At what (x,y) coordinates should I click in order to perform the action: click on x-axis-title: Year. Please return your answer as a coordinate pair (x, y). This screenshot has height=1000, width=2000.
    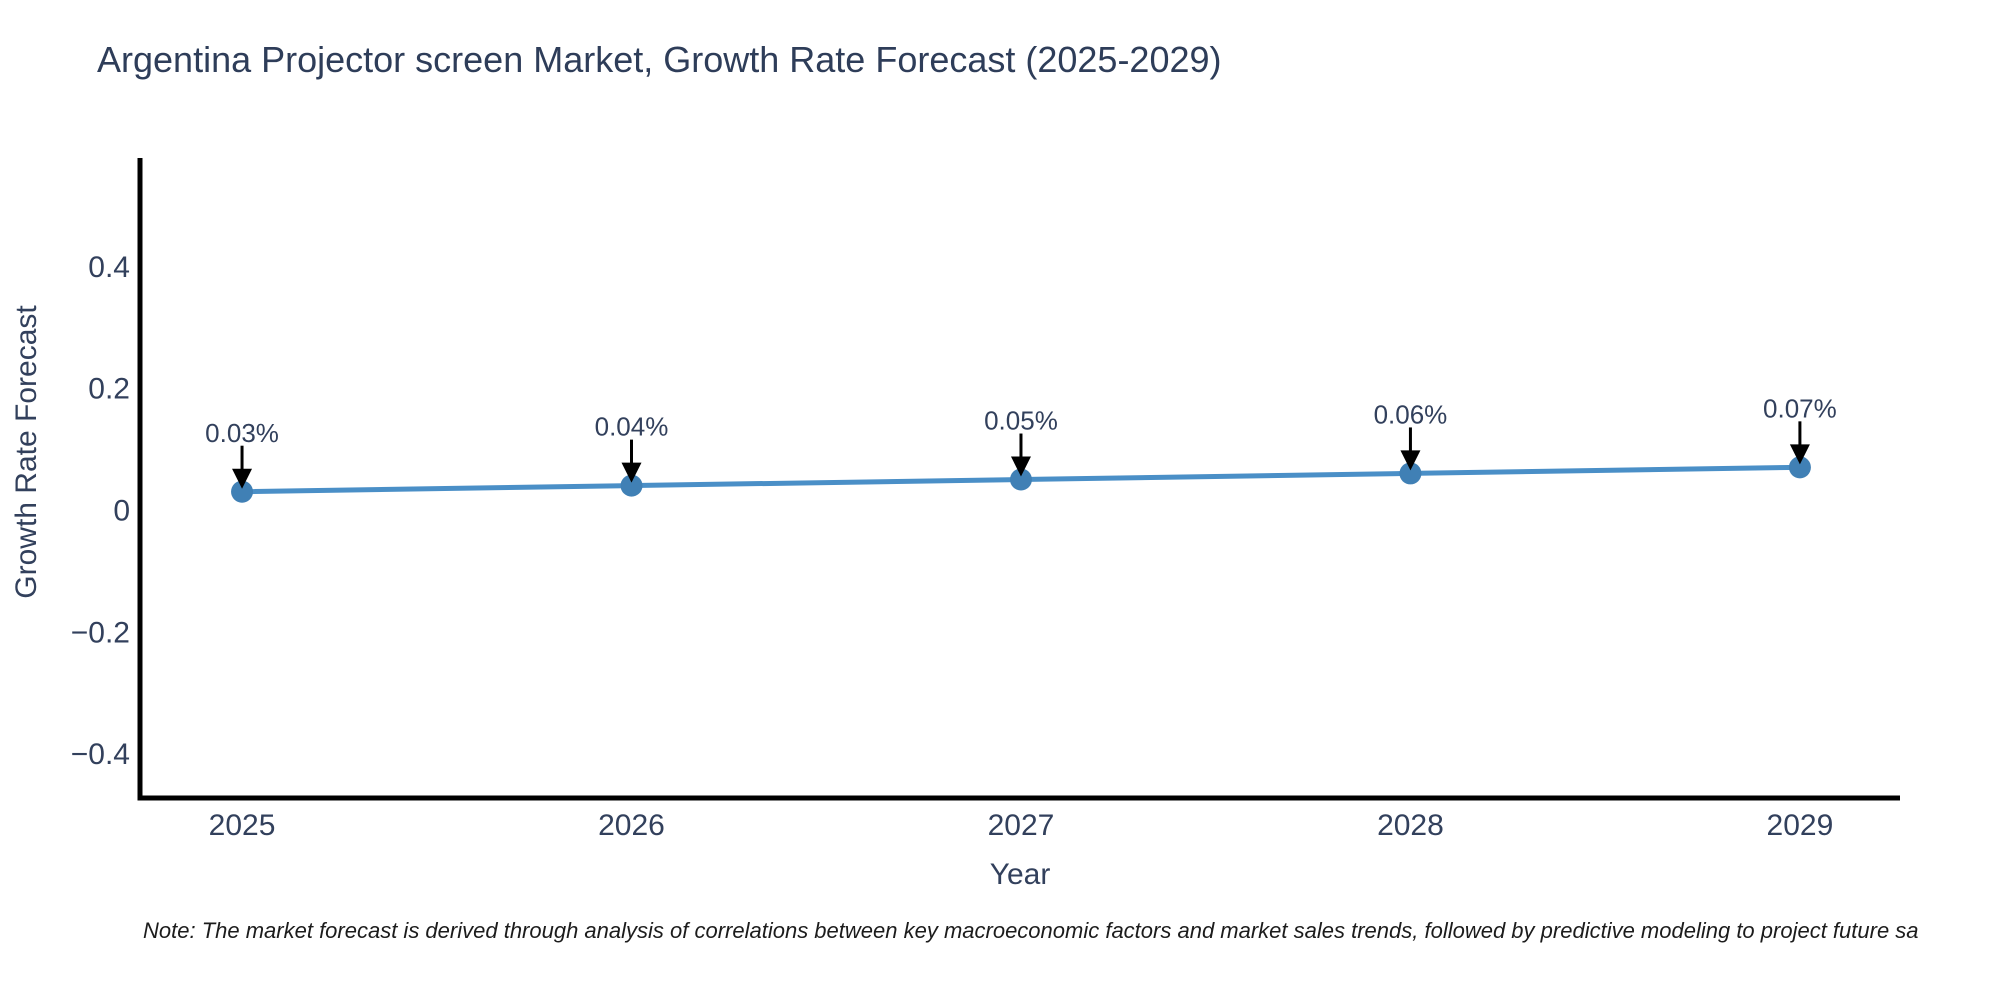
    Looking at the image, I should click on (1020, 874).